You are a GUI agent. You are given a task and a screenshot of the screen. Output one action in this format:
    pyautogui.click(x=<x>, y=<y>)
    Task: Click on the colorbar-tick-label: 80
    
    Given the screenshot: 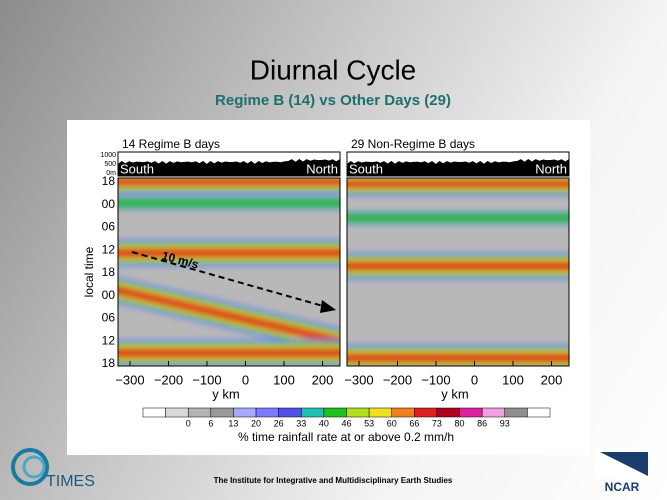 What is the action you would take?
    pyautogui.click(x=460, y=423)
    